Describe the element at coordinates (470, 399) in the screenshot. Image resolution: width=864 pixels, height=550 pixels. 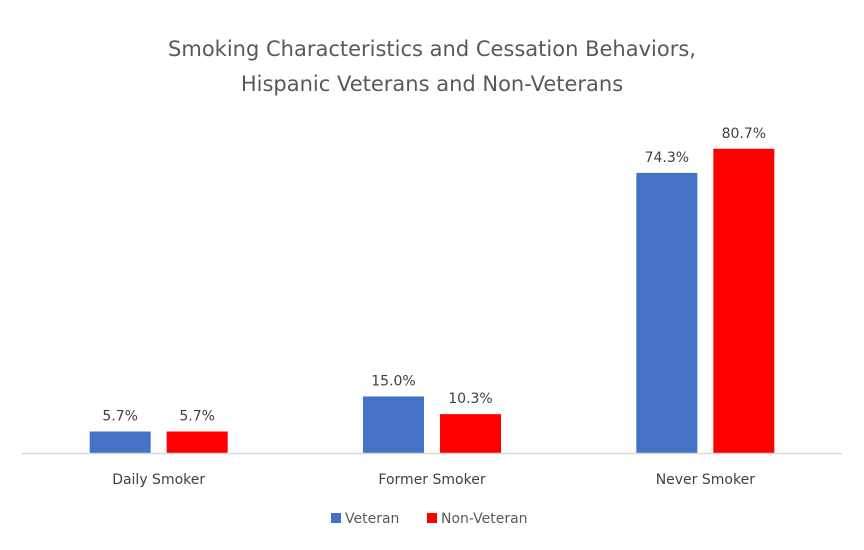
I see `data-label-non-veteran-former-smoker: 10.3%` at that location.